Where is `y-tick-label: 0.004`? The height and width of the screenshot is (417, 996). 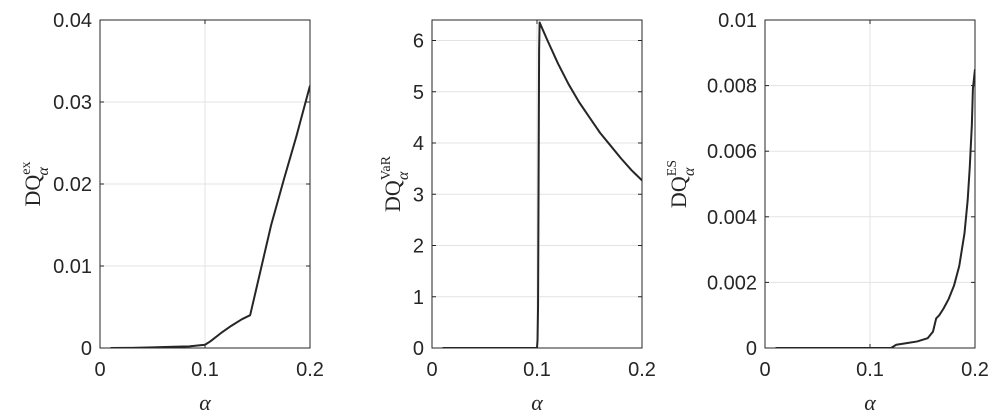
y-tick-label: 0.004 is located at coordinates (732, 218).